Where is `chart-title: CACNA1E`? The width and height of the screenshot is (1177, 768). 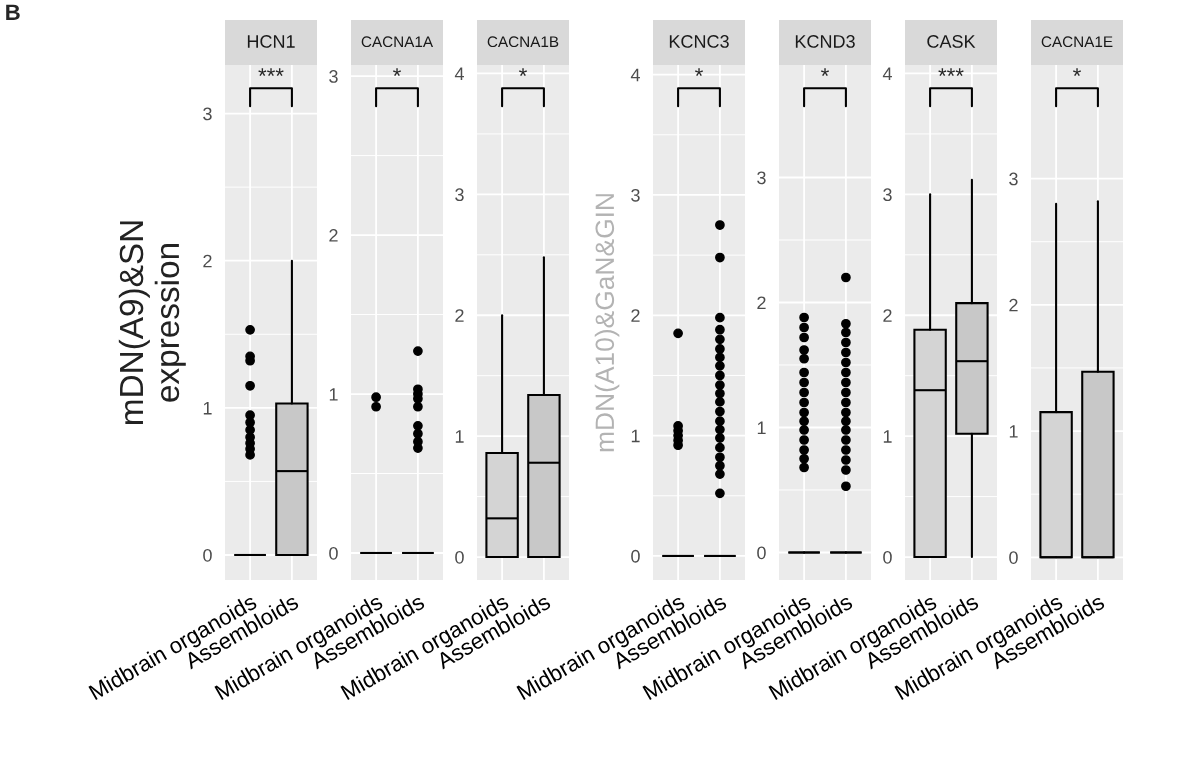
chart-title: CACNA1E is located at coordinates (1077, 42).